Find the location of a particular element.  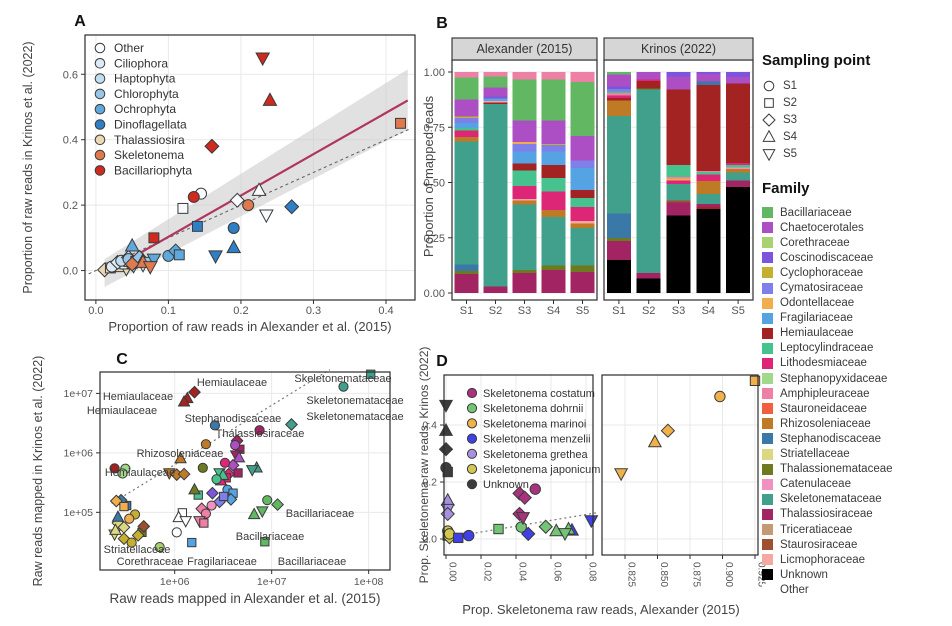

chart-text: 0.00 is located at coordinates (452, 572).